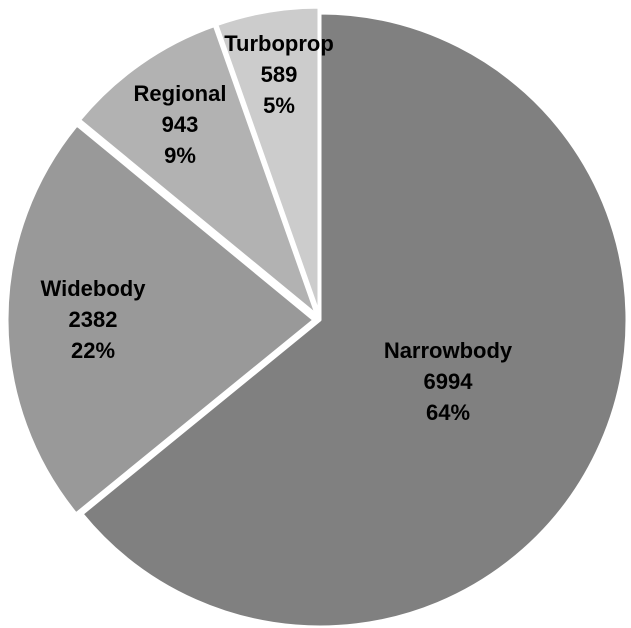 The image size is (631, 628). Describe the element at coordinates (448, 350) in the screenshot. I see `slice-name-label: Narrowbody` at that location.